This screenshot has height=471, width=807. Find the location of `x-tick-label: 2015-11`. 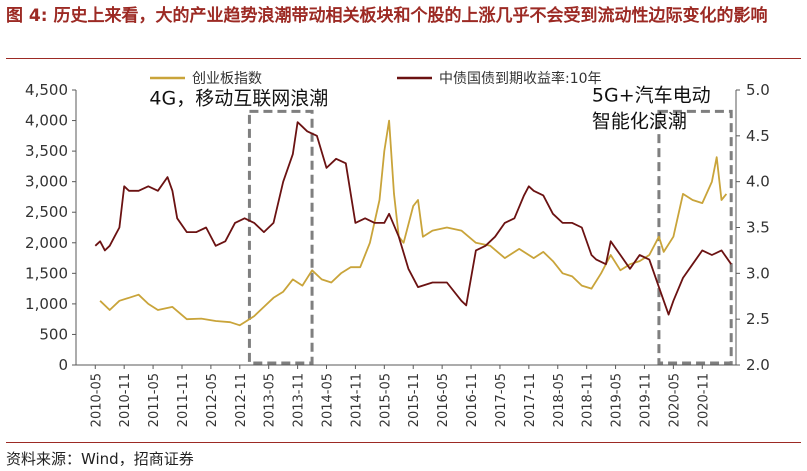

x-tick-label: 2015-11 is located at coordinates (414, 400).